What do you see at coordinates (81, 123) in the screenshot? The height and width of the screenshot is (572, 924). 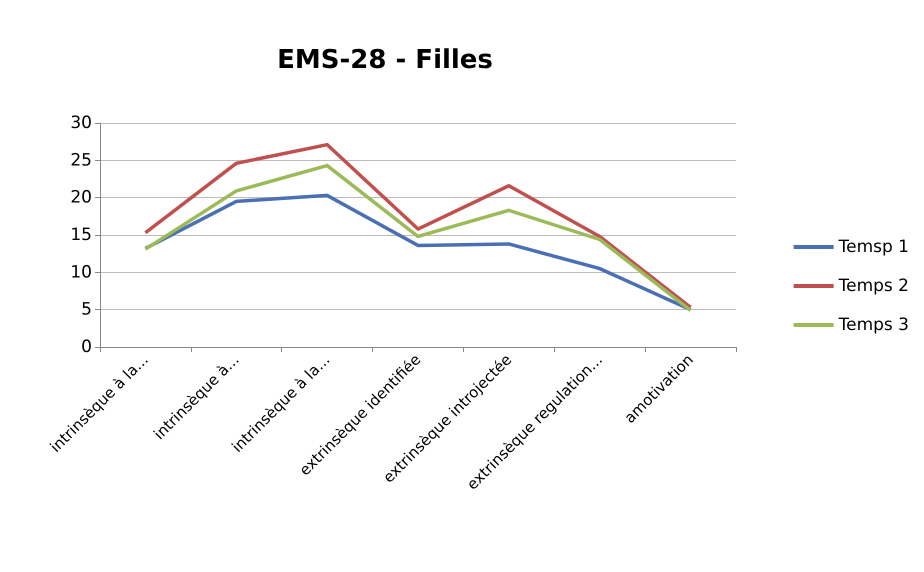 I see `y-tick-label: 30` at bounding box center [81, 123].